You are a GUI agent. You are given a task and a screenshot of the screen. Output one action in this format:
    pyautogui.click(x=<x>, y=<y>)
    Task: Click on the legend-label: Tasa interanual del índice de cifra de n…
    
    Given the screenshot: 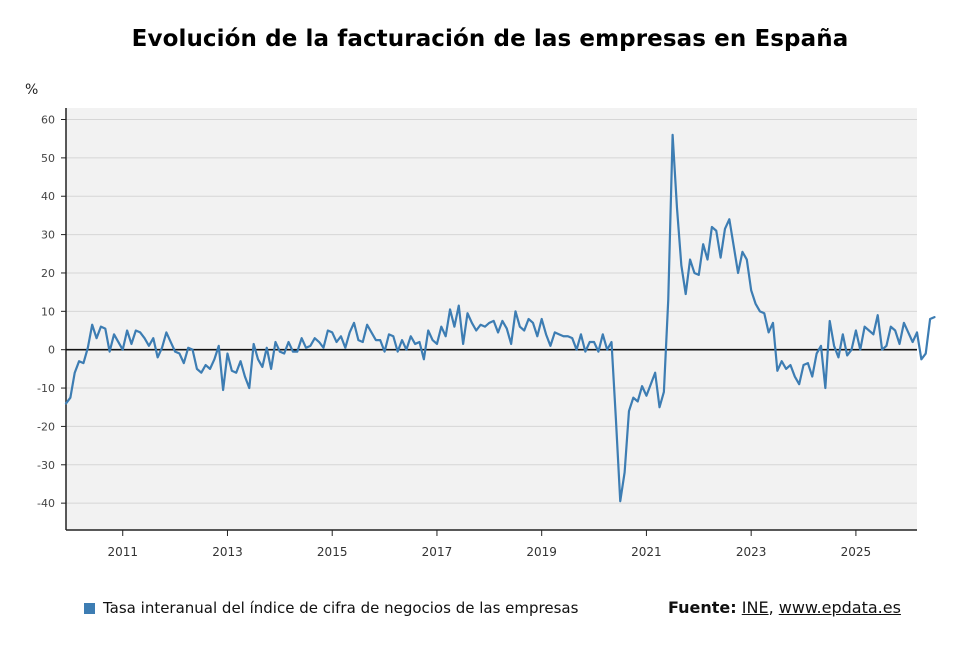 What is the action you would take?
    pyautogui.click(x=341, y=608)
    